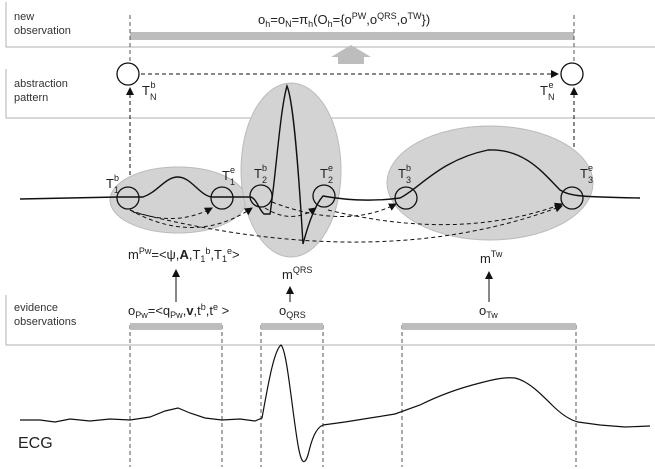 Image resolution: width=655 pixels, height=469 pixels. I want to click on label-T2e: T2e, so click(326, 174).